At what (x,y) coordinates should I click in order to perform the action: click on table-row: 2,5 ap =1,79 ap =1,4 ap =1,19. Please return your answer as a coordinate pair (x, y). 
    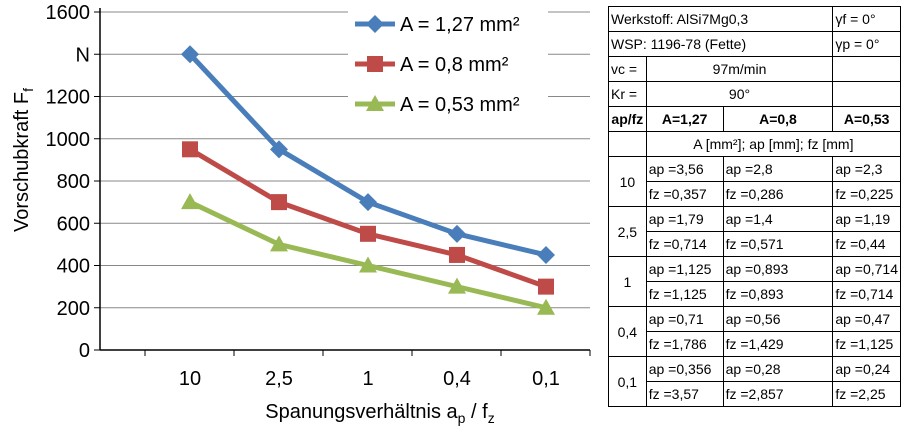
    Looking at the image, I should click on (754, 231).